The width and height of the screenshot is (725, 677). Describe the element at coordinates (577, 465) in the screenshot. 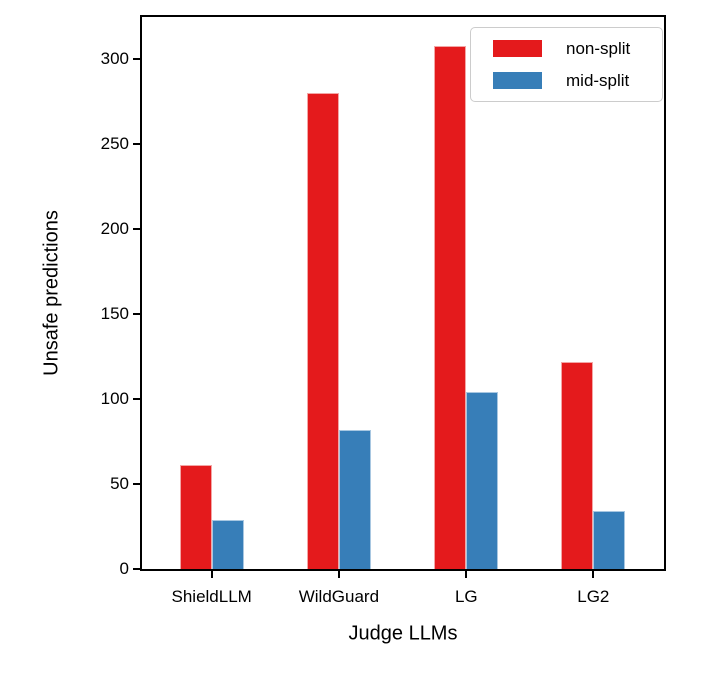

I see `bar-non-split-LG2` at that location.